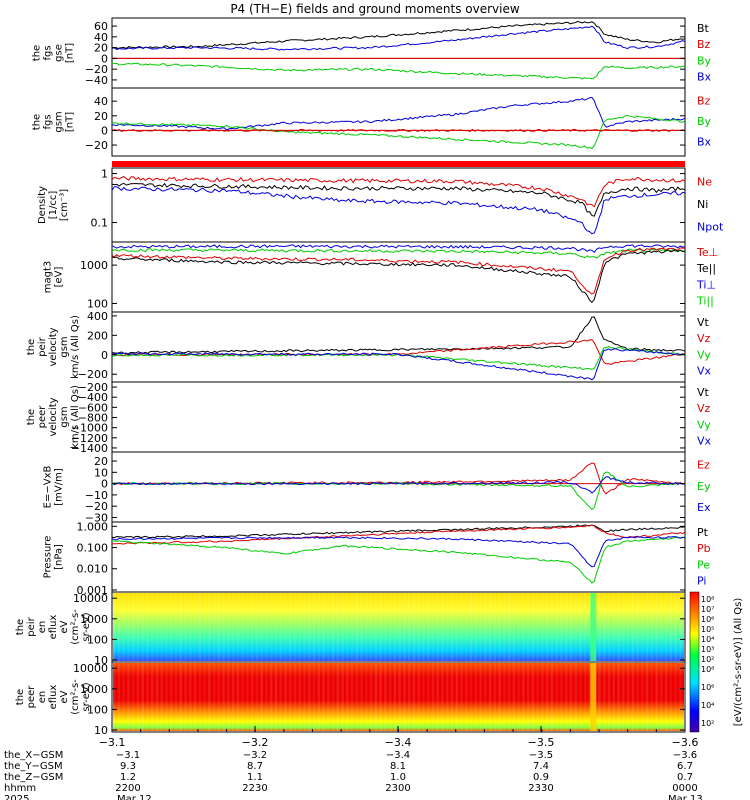 The width and height of the screenshot is (750, 800). I want to click on y-tick-label: 1000, so click(94, 689).